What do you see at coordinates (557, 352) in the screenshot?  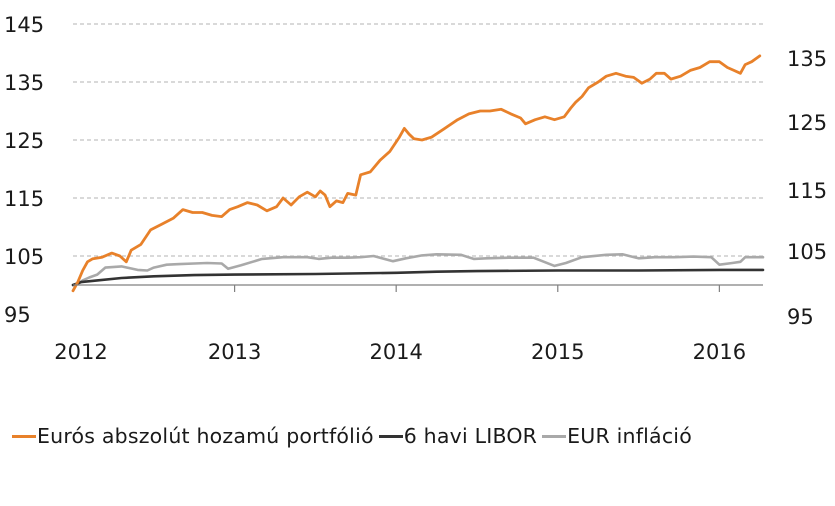 I see `x-tick-label: 2015` at bounding box center [557, 352].